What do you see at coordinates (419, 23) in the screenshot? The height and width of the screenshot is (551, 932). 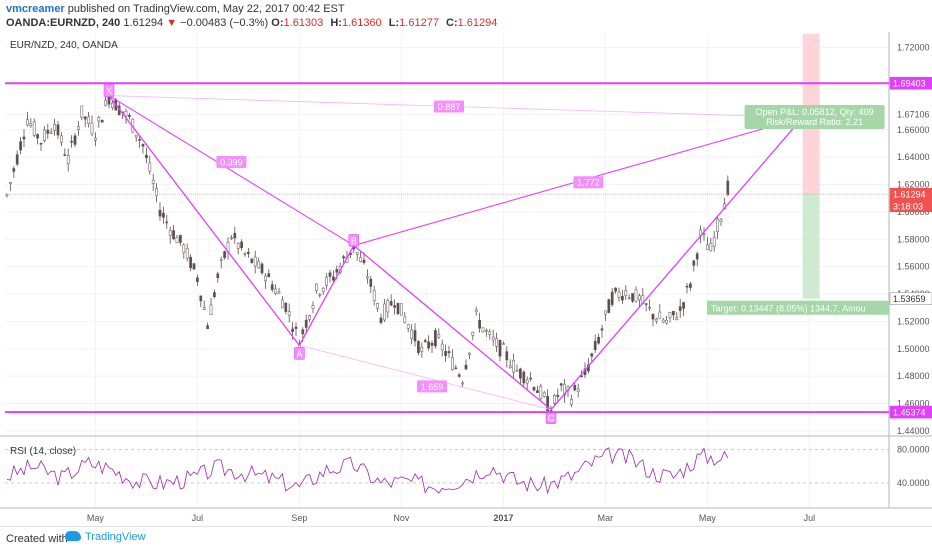 I see `low-value: 1.61277` at bounding box center [419, 23].